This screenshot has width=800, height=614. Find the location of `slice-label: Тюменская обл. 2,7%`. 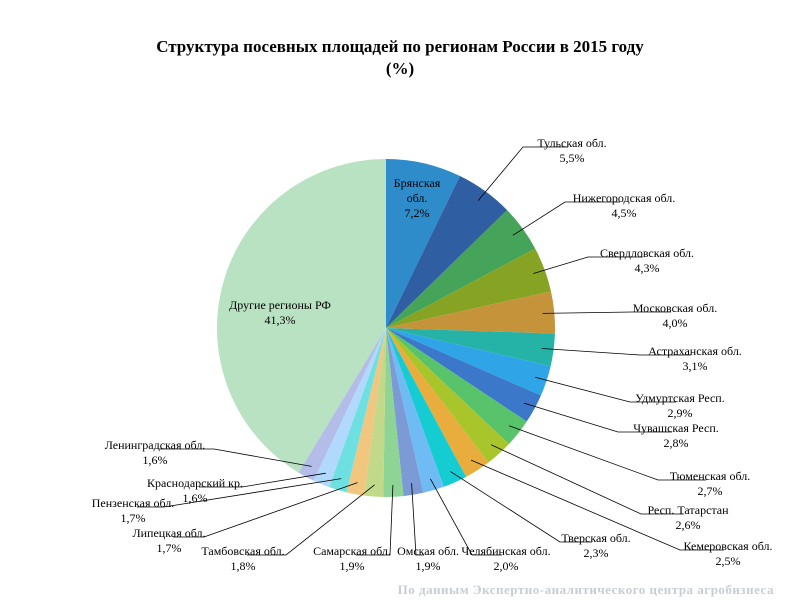

slice-label: Тюменская обл. 2,7% is located at coordinates (710, 483).